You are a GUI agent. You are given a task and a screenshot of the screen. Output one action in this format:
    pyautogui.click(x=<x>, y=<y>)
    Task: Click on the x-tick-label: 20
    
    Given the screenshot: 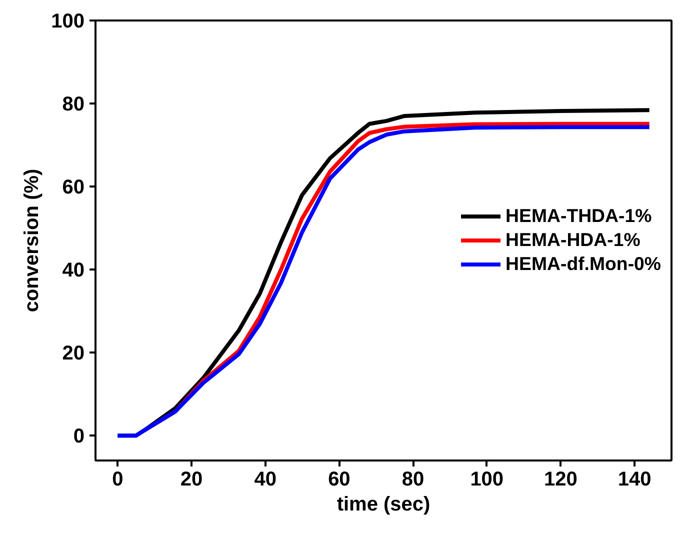 What is the action you would take?
    pyautogui.click(x=191, y=479)
    